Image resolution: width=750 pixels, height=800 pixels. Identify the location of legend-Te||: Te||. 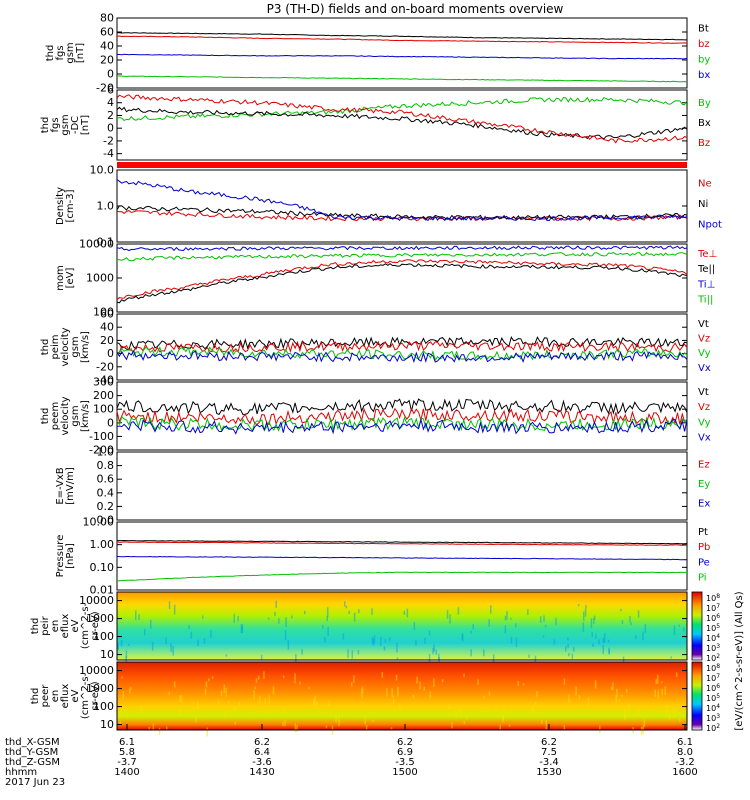
(706, 269).